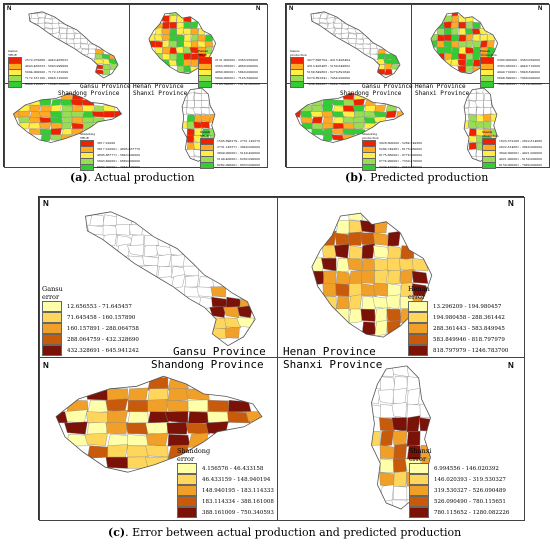 This screenshot has height=546, width=550. I want to click on shandong-boundary, so click(159, 424).